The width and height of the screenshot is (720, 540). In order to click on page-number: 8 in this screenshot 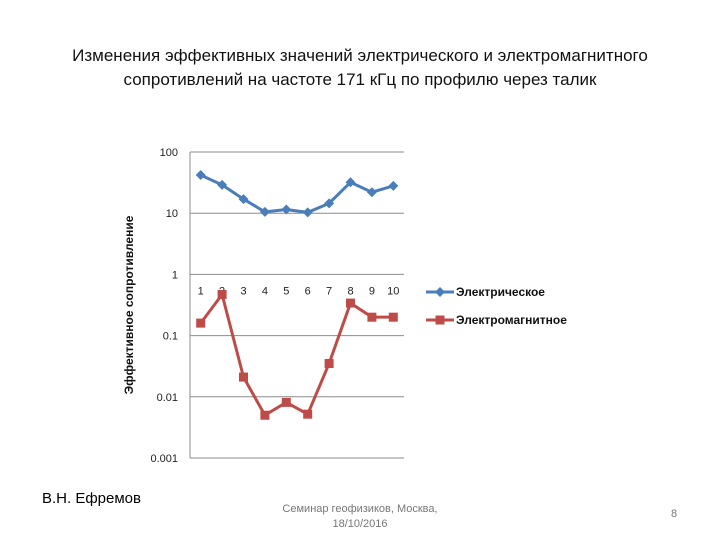, I will do `click(674, 514)`.